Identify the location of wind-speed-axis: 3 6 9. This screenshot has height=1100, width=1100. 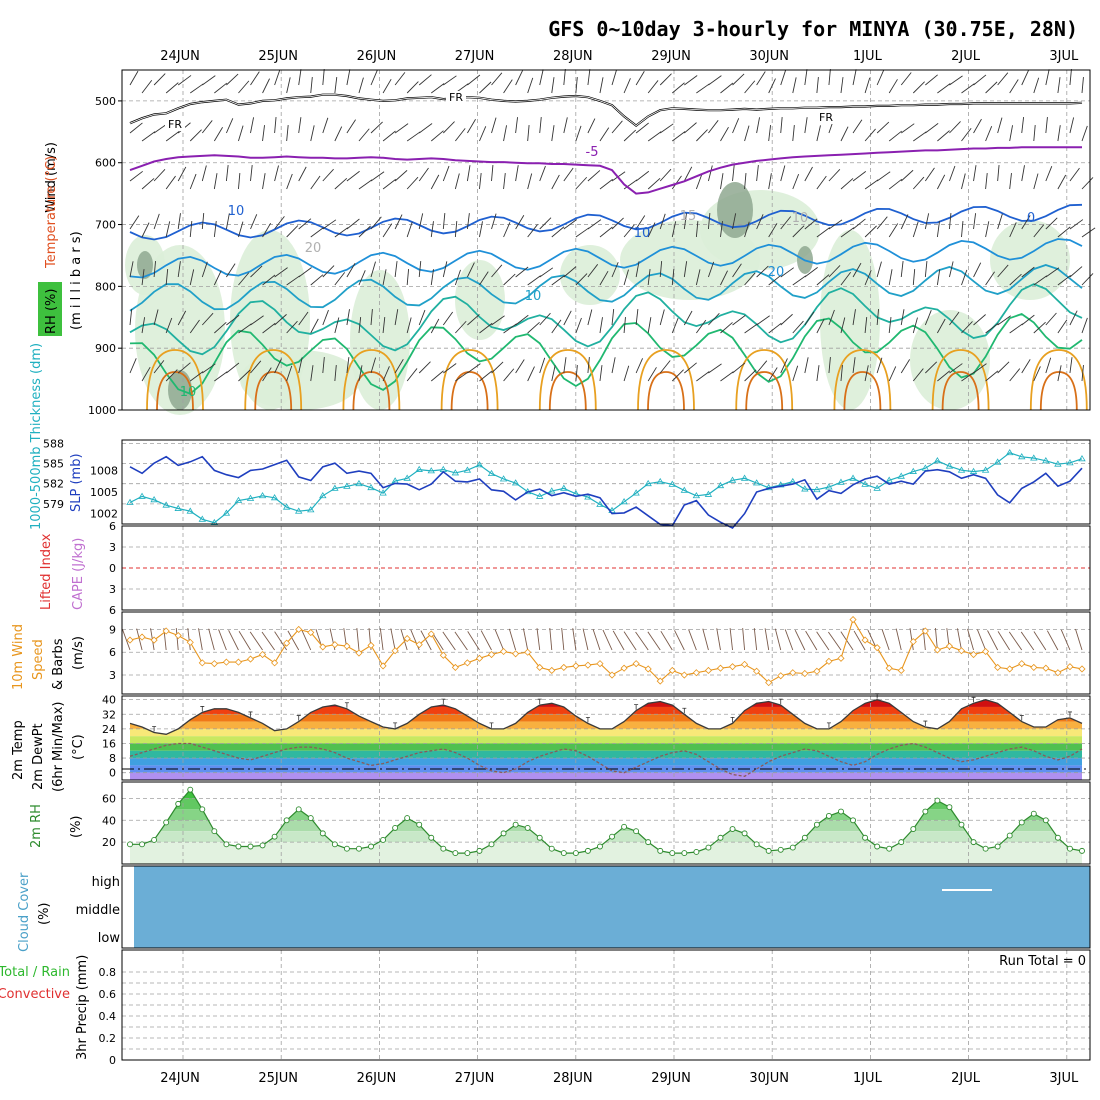
(112, 652).